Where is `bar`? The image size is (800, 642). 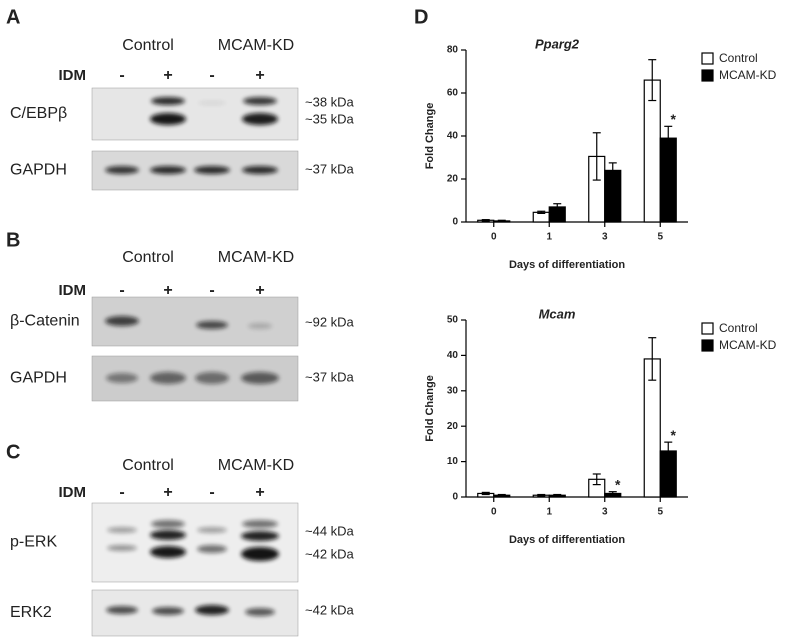 bar is located at coordinates (668, 180).